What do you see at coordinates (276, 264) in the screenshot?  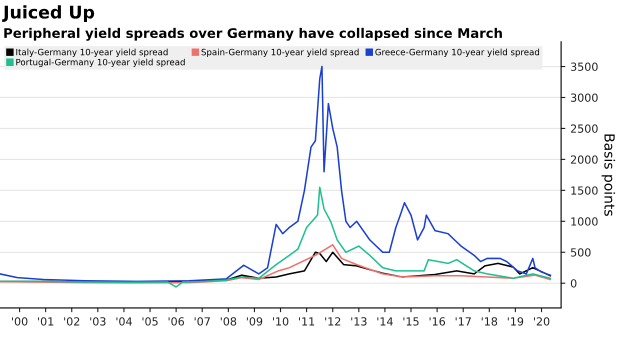 I see `line-series` at bounding box center [276, 264].